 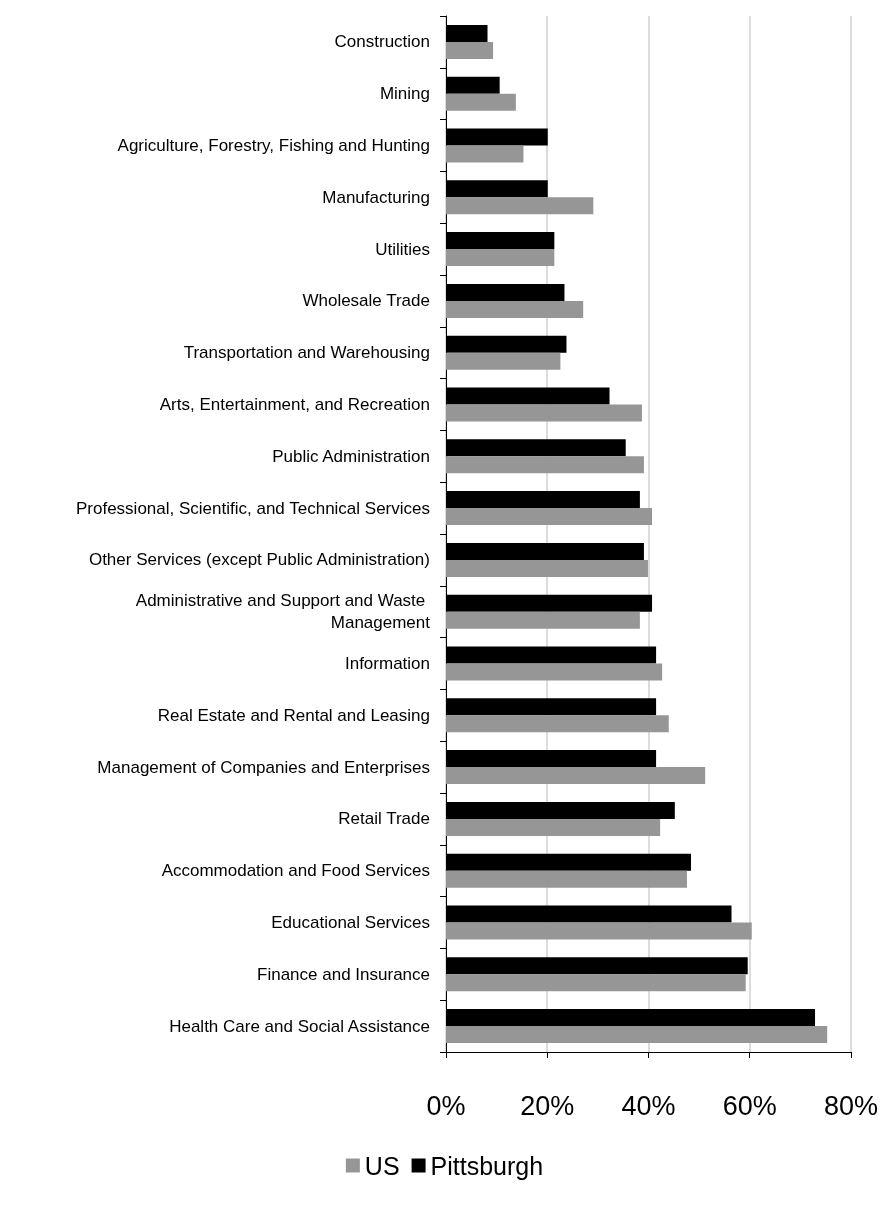 What do you see at coordinates (384, 819) in the screenshot?
I see `y-tick-label: Retail Trade` at bounding box center [384, 819].